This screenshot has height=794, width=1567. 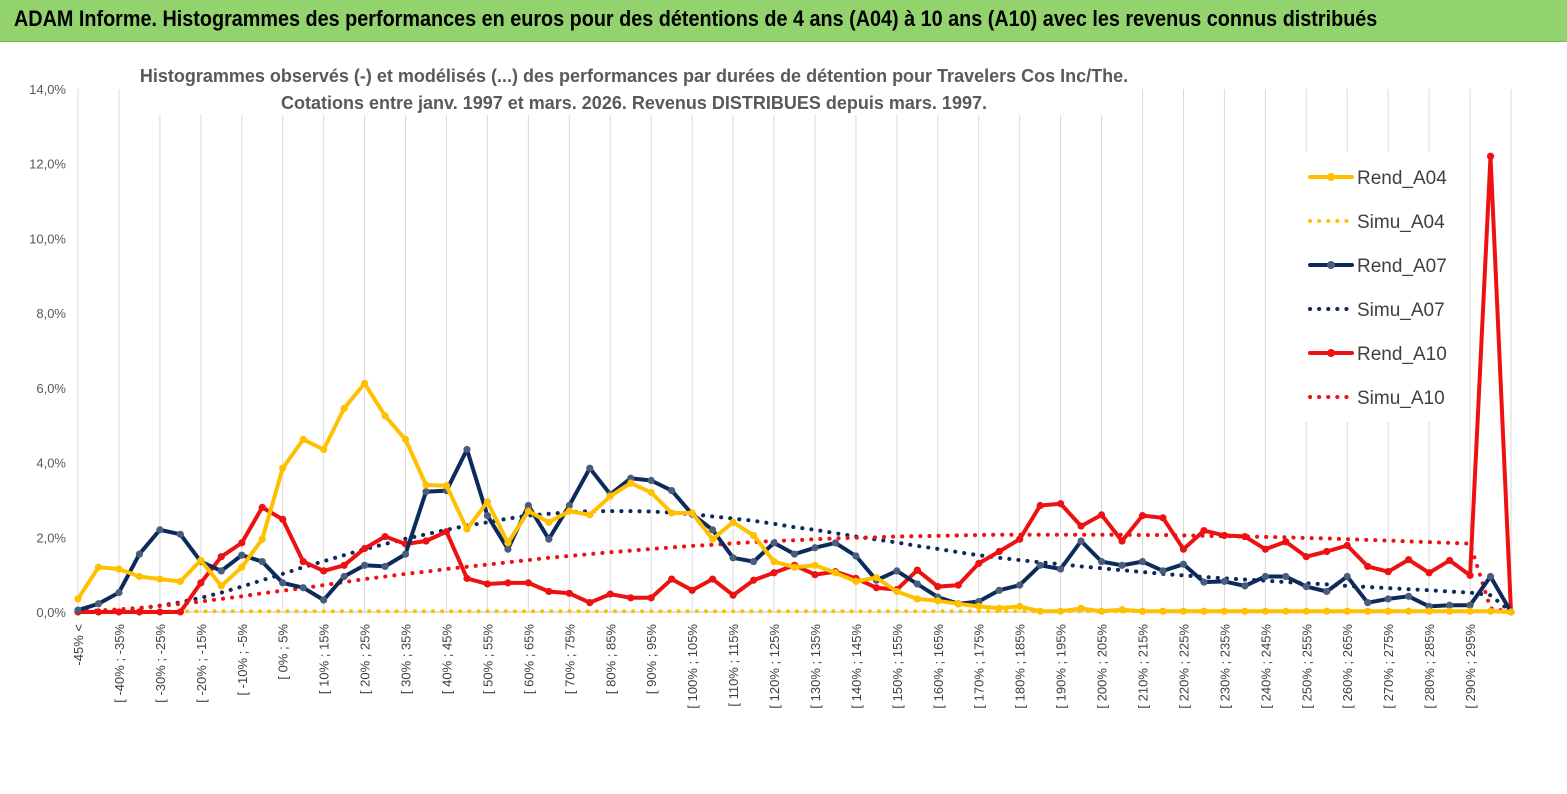 What do you see at coordinates (406, 659) in the screenshot?
I see `x-tick-label: [ 30% ; 35%` at bounding box center [406, 659].